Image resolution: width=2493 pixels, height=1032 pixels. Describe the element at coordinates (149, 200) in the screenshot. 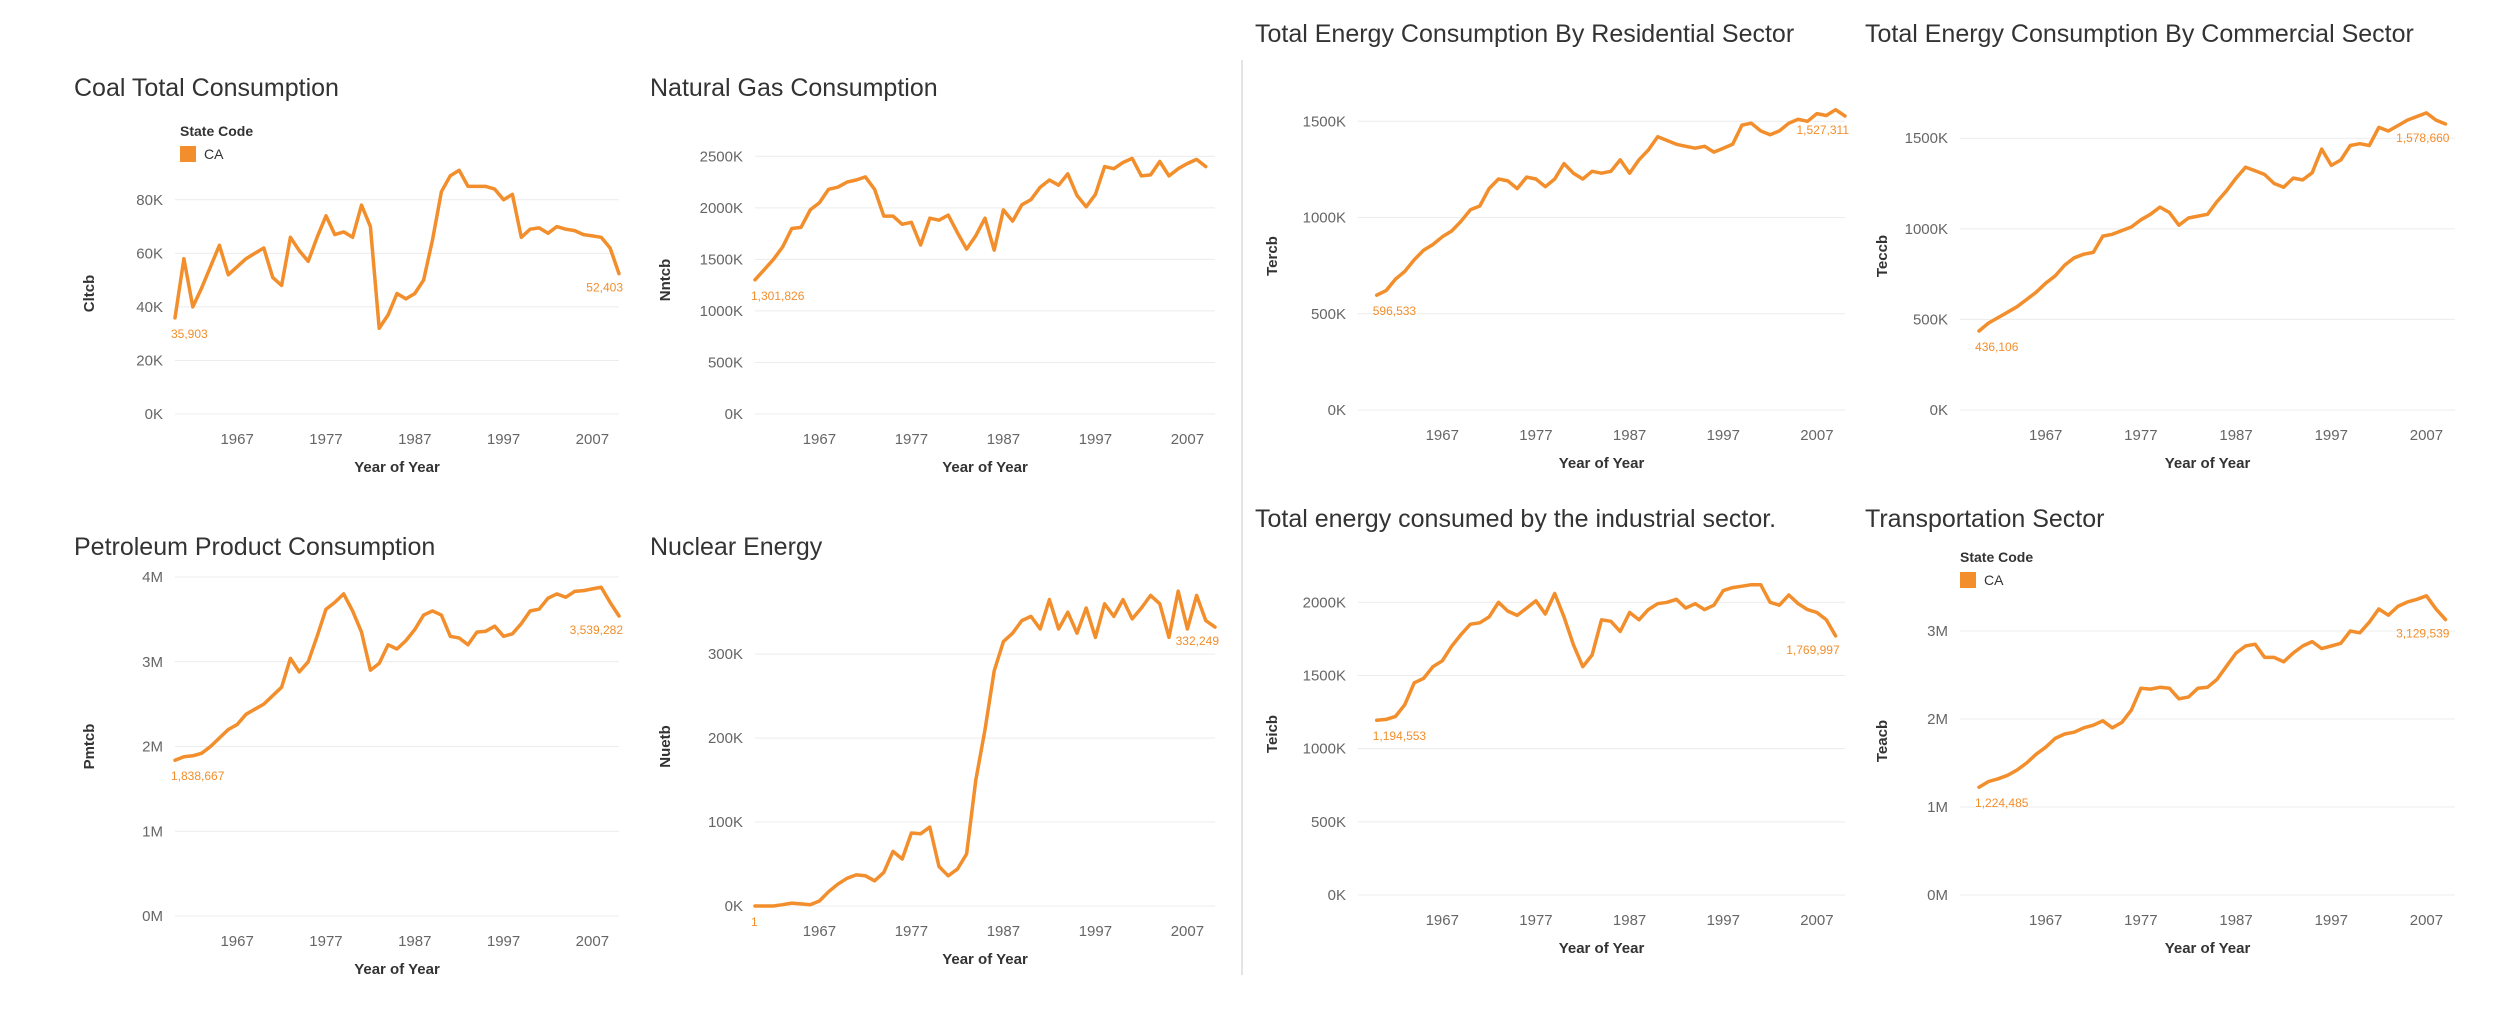

I see `y-tick-label: 80K` at that location.